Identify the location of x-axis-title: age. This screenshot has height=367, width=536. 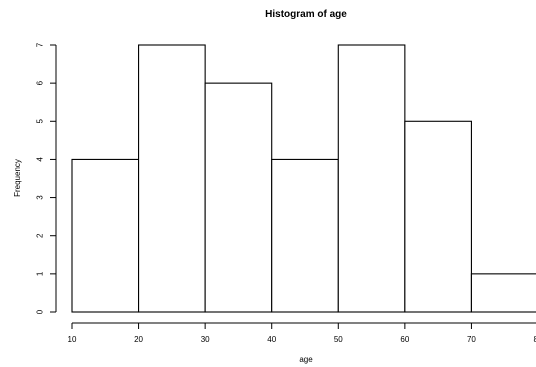
(306, 359).